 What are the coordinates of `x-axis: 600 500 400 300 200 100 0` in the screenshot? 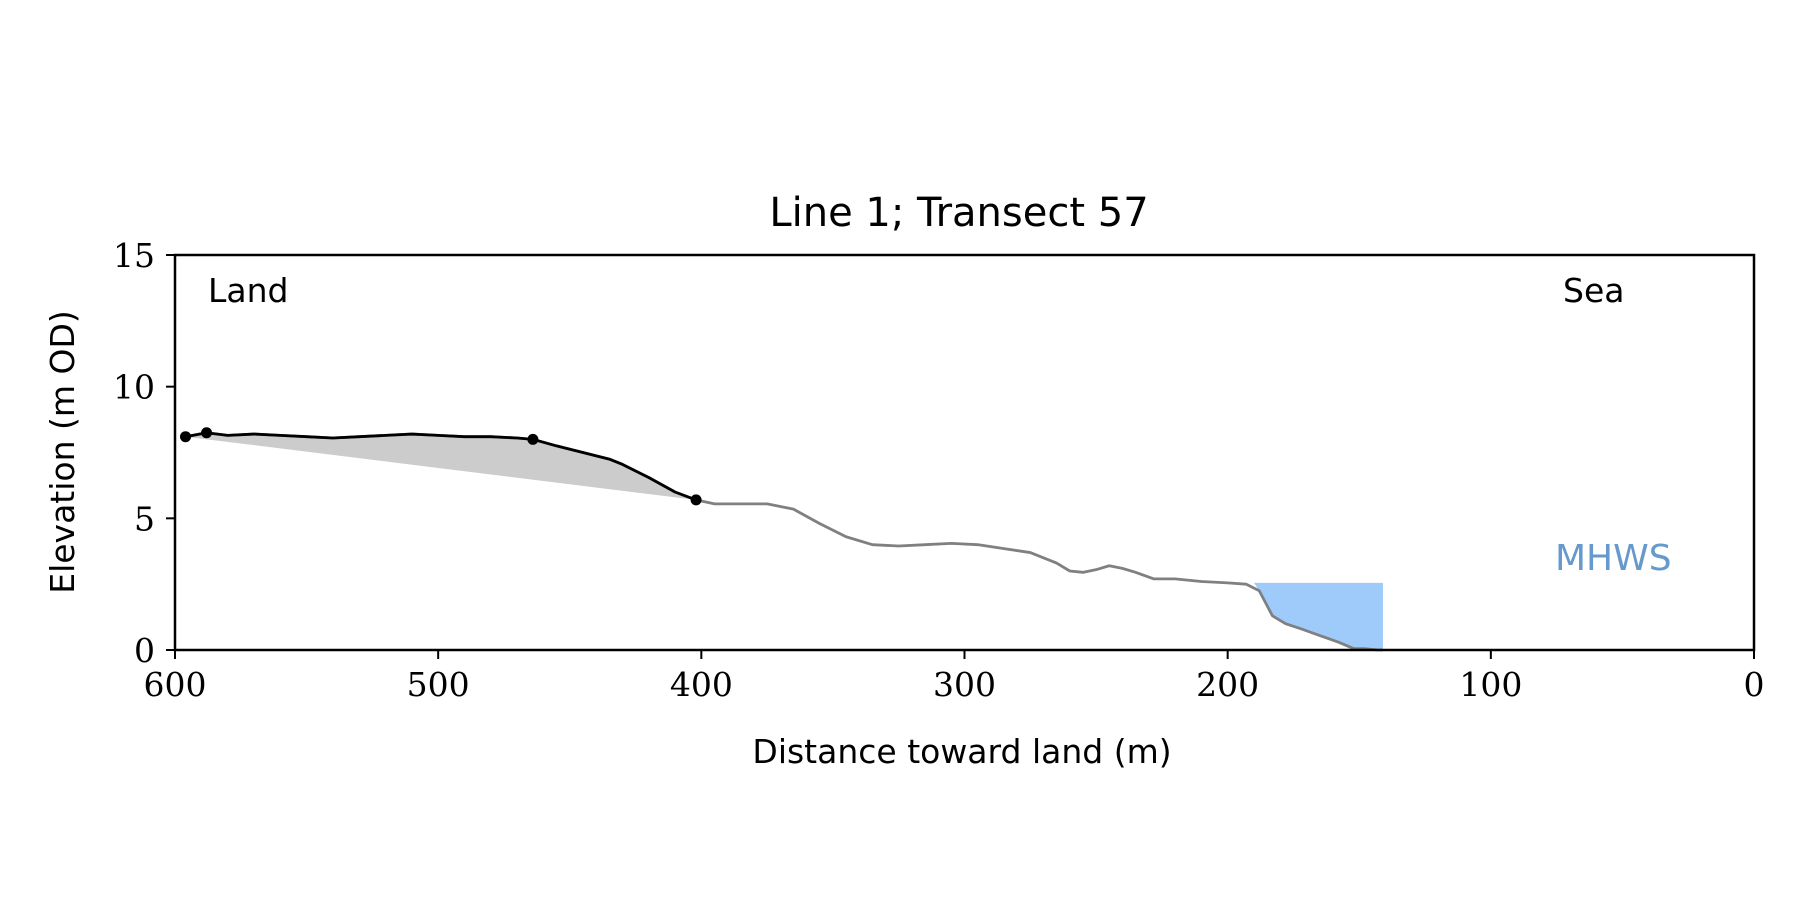 It's located at (954, 677).